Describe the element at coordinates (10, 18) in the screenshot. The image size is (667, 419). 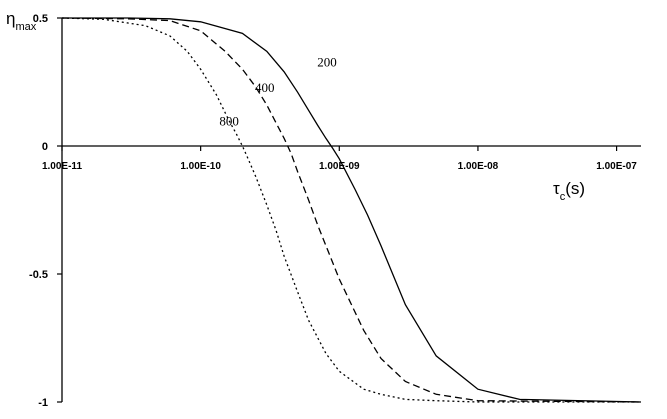
I see `y-axis-title-main: η` at that location.